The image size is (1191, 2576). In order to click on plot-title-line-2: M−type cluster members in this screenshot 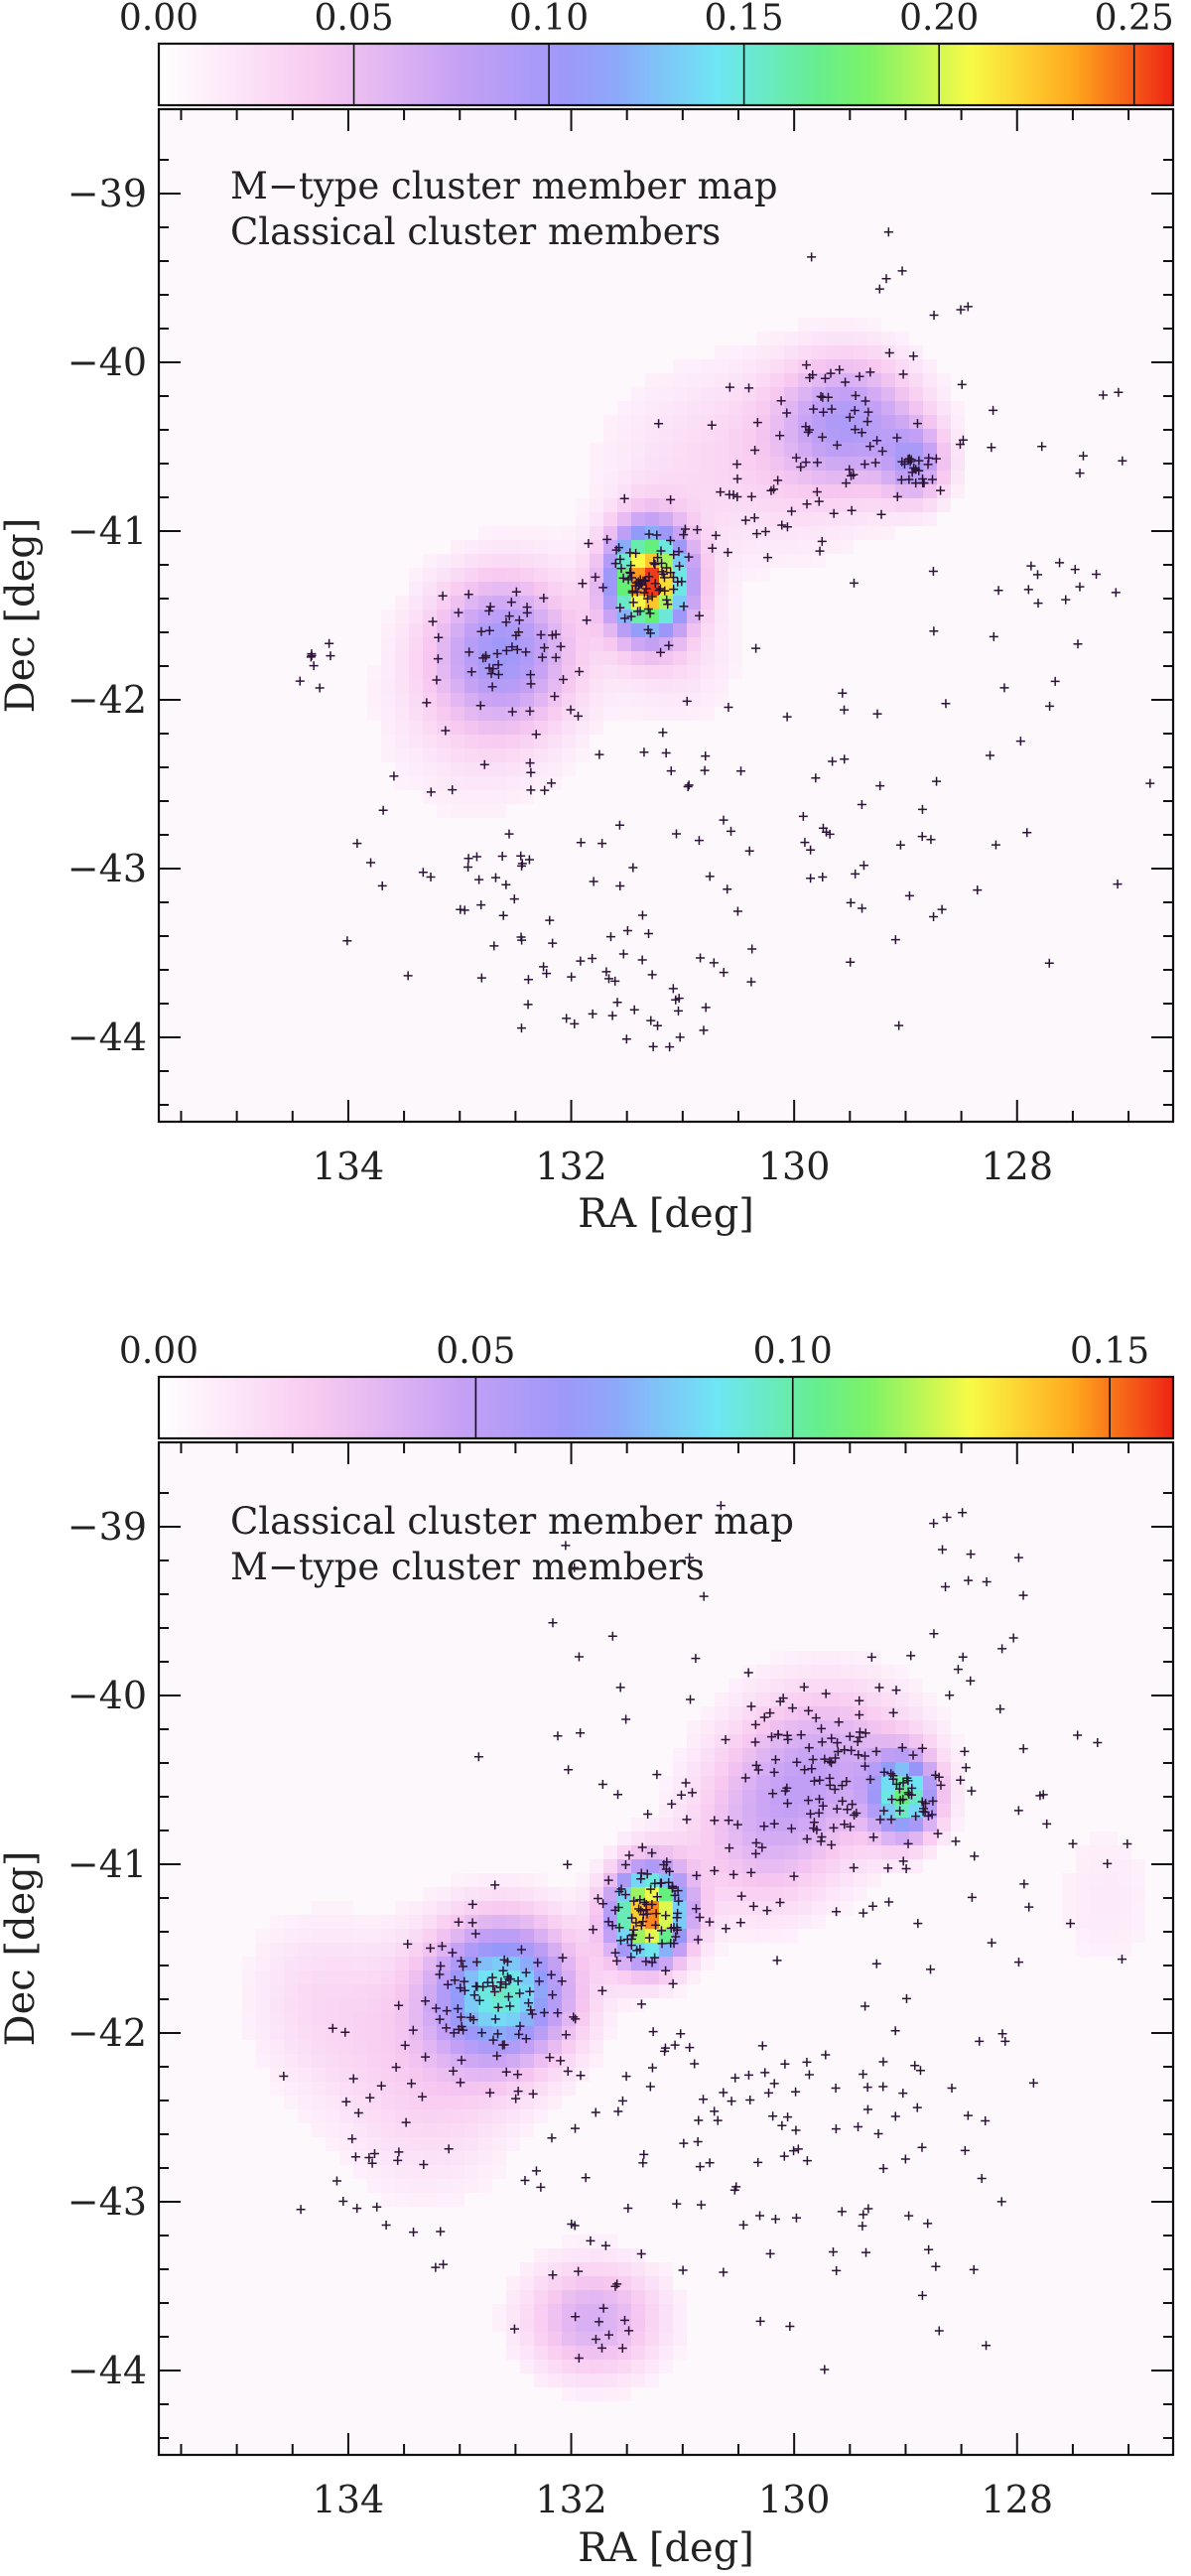, I will do `click(467, 1567)`.